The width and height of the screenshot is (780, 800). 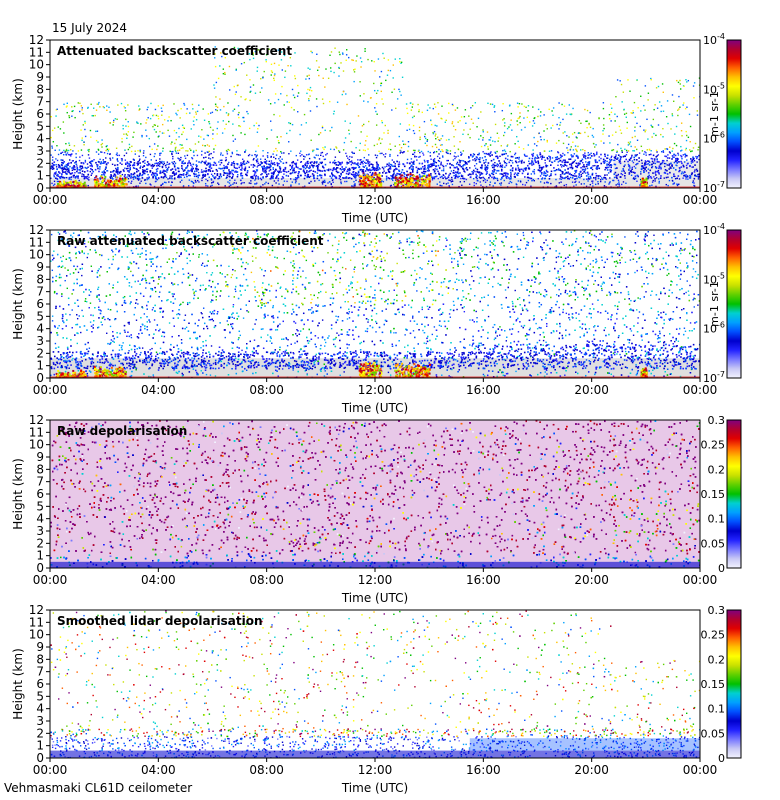 I want to click on colorbar-tick-label: 0.1, so click(x=717, y=709).